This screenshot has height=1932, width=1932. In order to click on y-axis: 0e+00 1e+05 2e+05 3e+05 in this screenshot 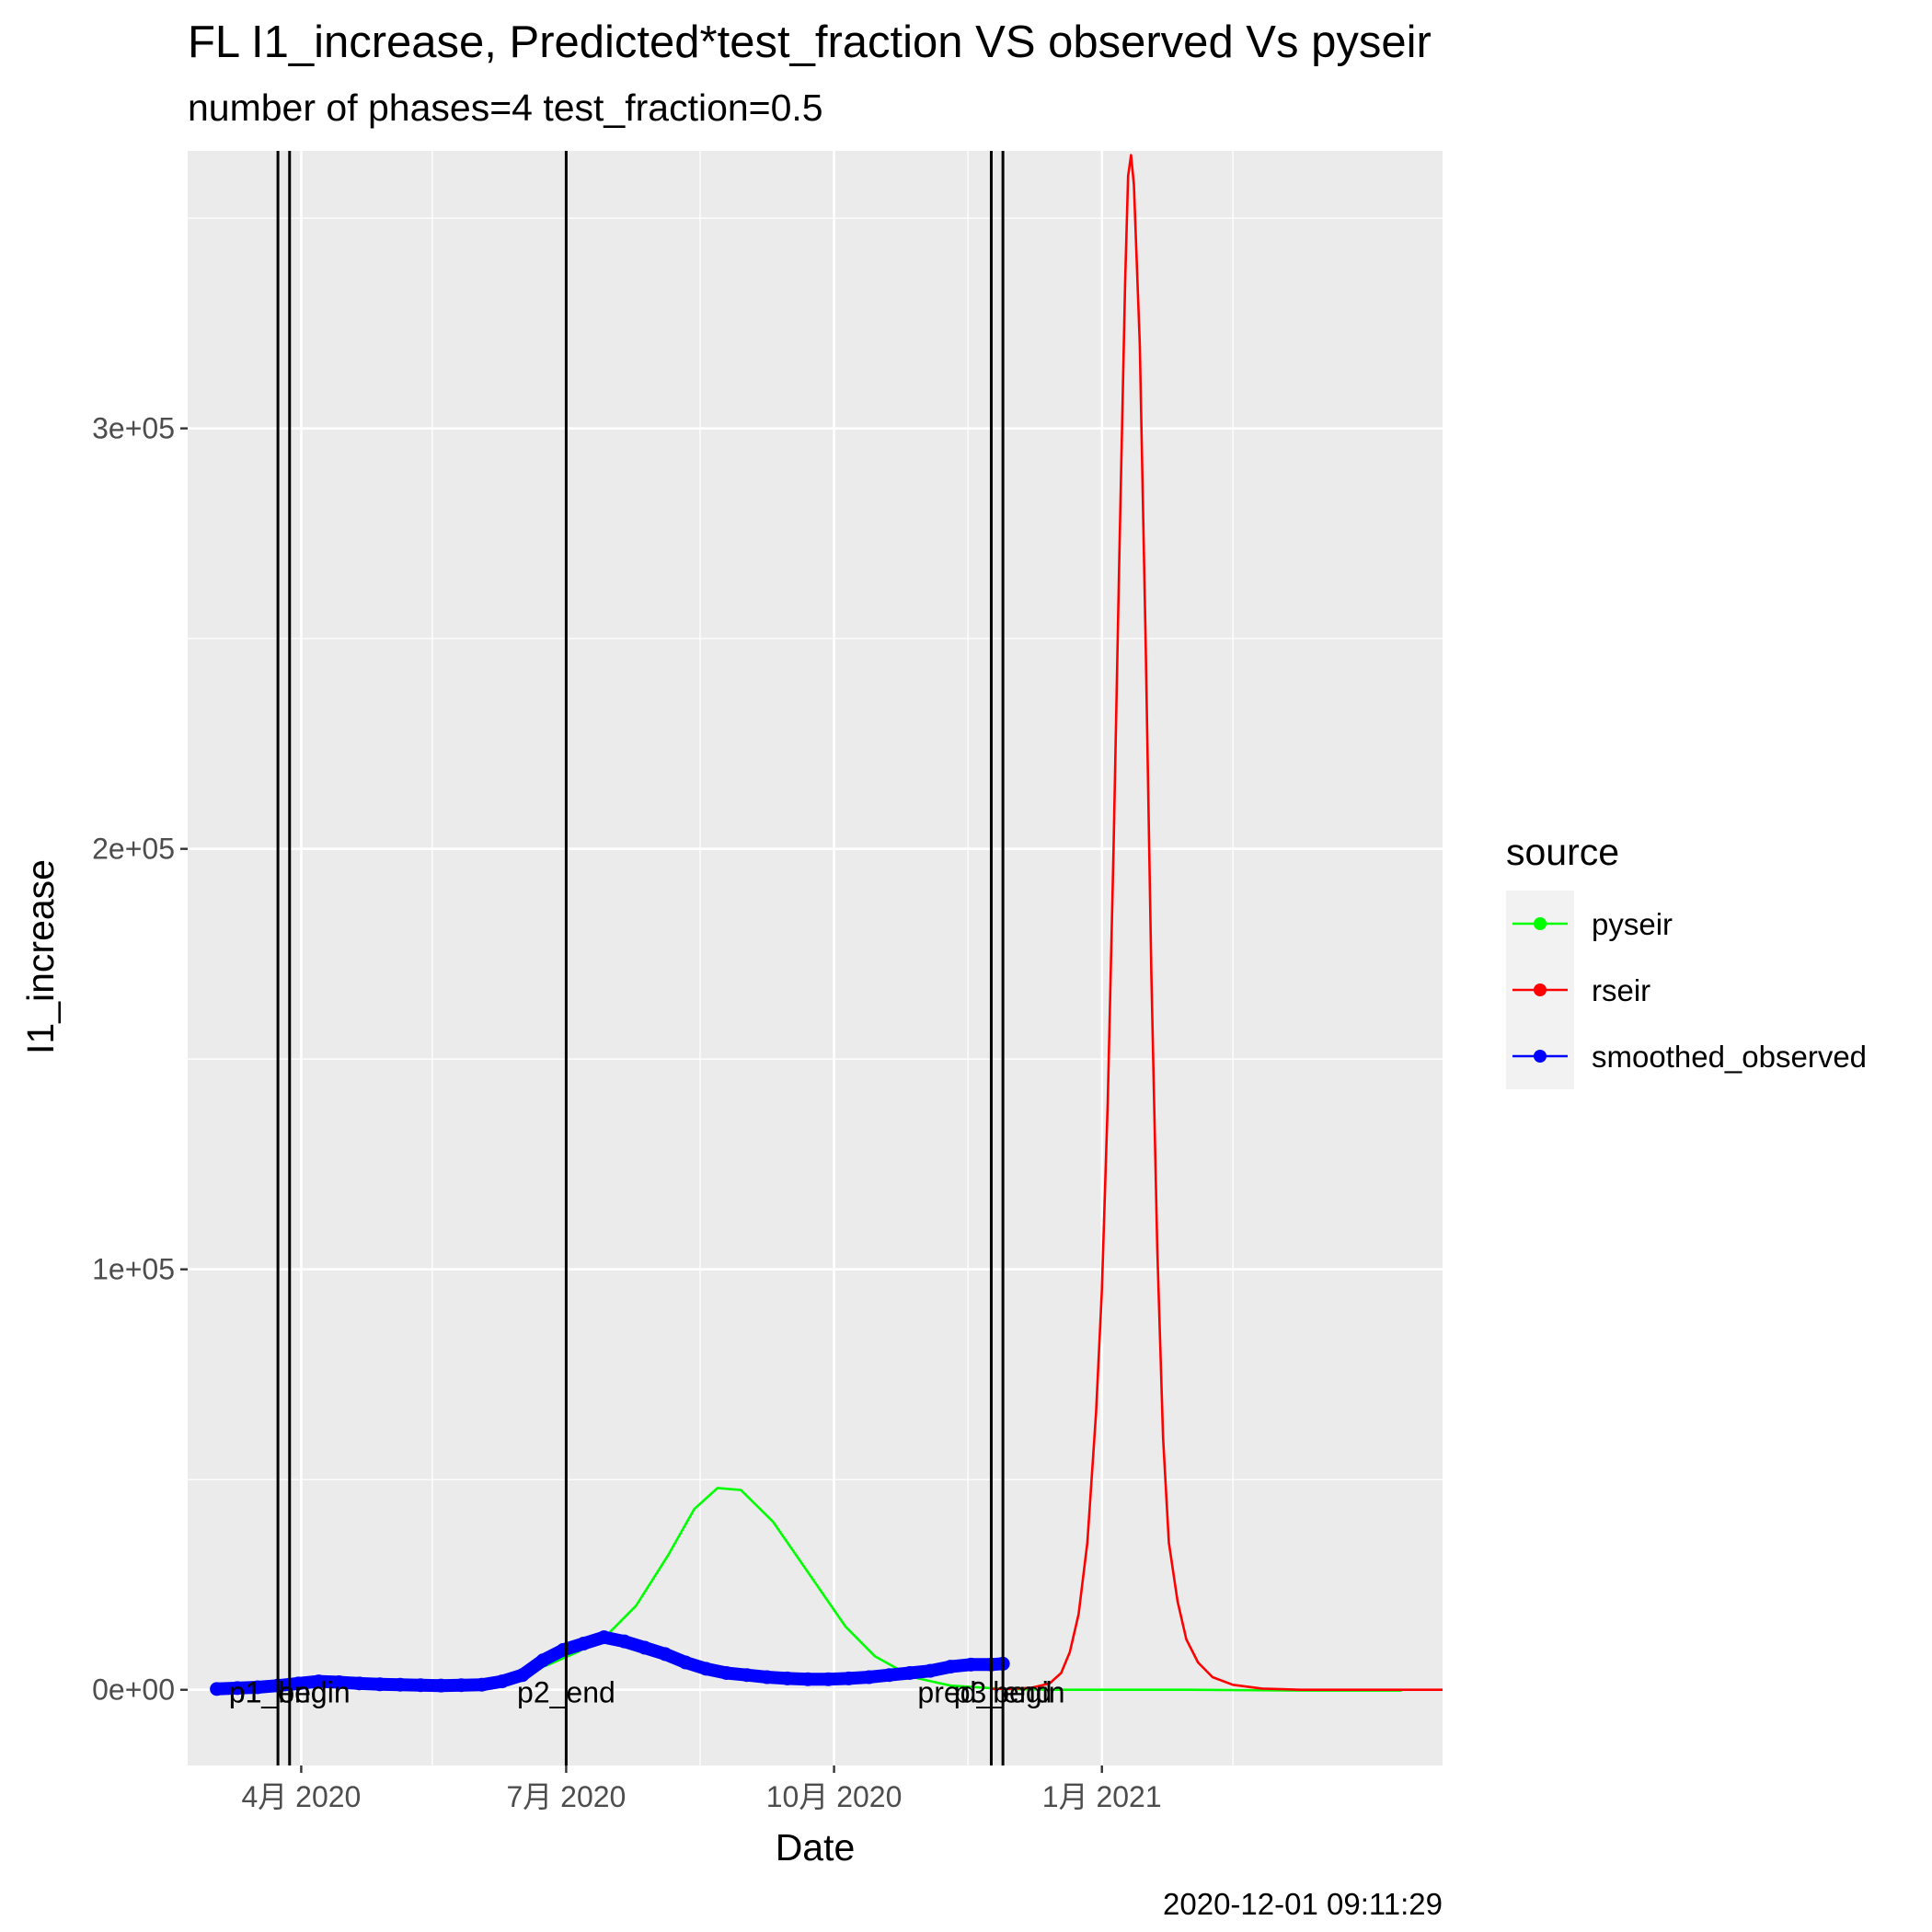, I will do `click(140, 1059)`.